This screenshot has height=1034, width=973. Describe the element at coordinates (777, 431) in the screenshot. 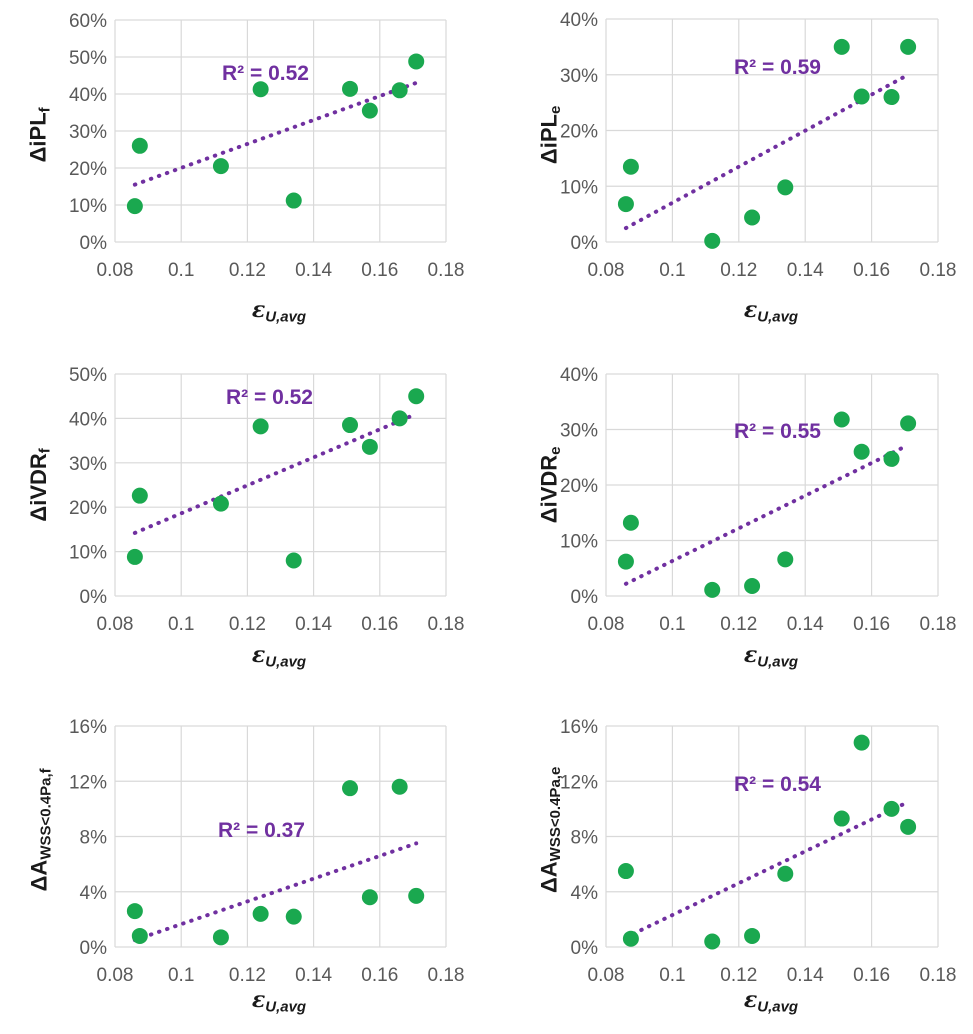

I see `r2-label: R² = 0.55` at that location.